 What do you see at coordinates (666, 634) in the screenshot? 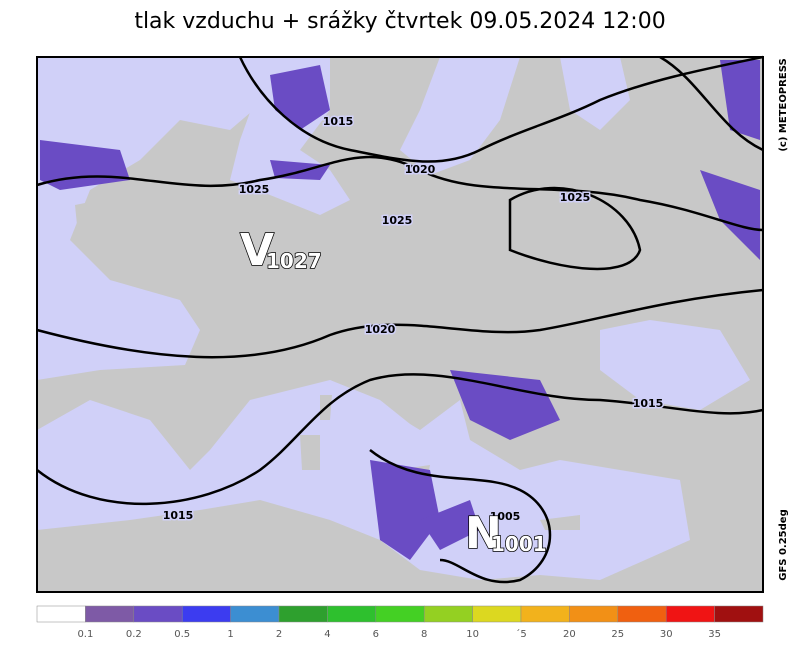
I see `legend-label: 30` at bounding box center [666, 634].